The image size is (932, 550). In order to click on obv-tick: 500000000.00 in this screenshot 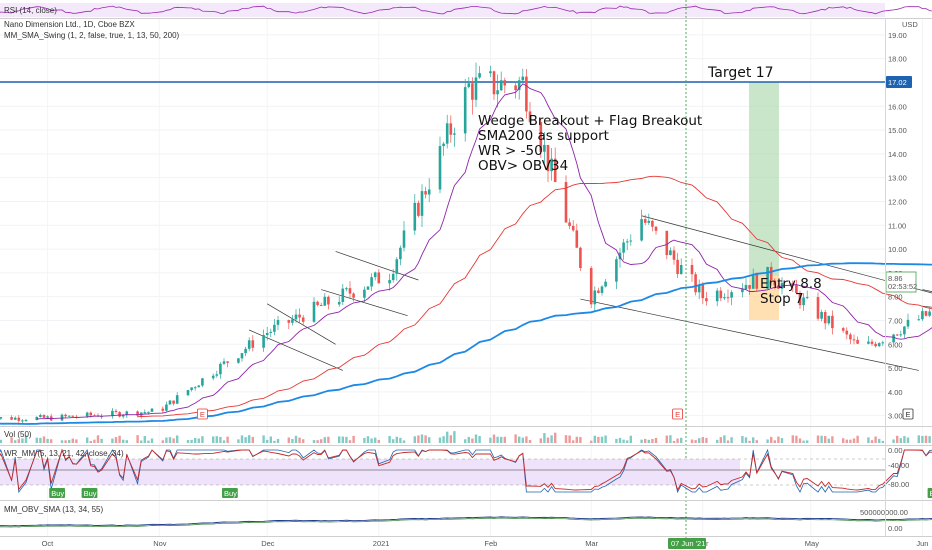, I will do `click(884, 512)`.